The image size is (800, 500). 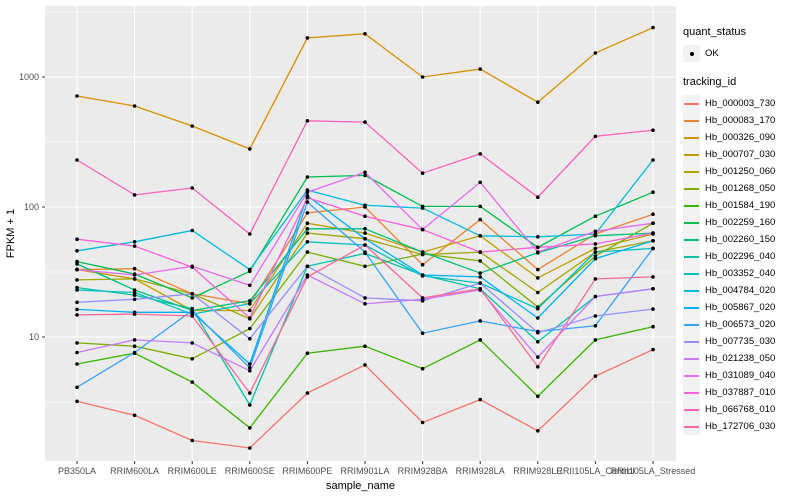 I want to click on y-tick-label: 10, so click(x=34, y=337).